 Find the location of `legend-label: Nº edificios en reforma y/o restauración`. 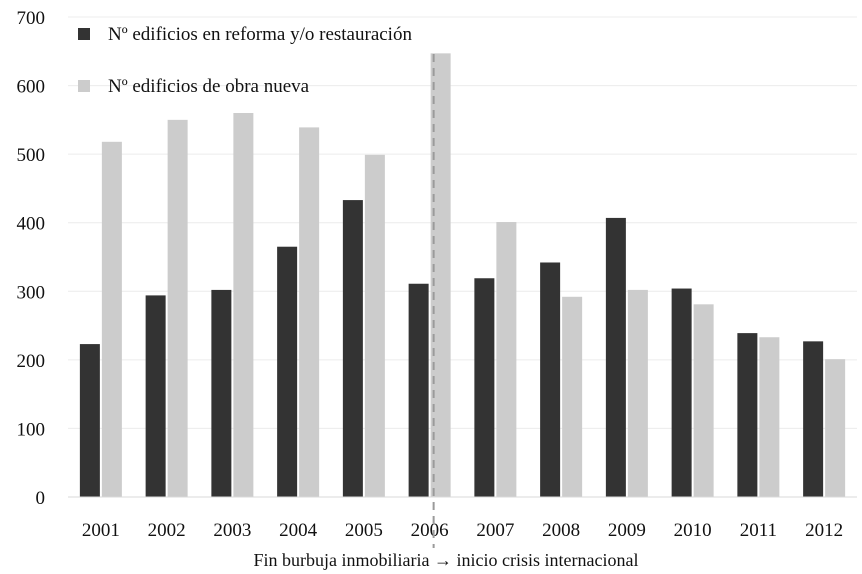

legend-label: Nº edificios en reforma y/o restauración is located at coordinates (260, 34).